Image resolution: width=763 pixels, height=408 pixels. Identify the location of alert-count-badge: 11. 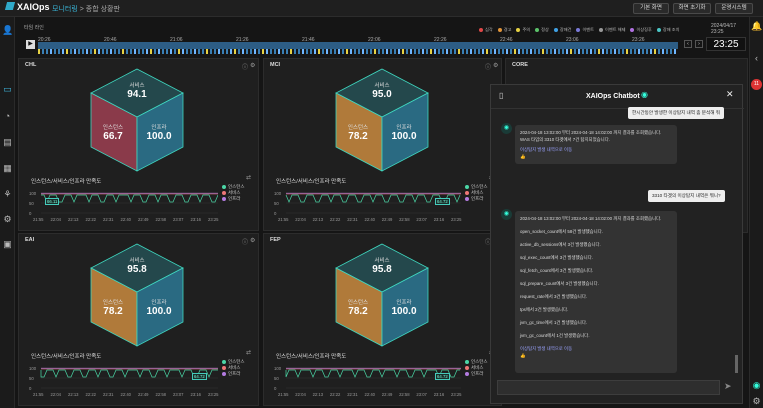
(756, 84).